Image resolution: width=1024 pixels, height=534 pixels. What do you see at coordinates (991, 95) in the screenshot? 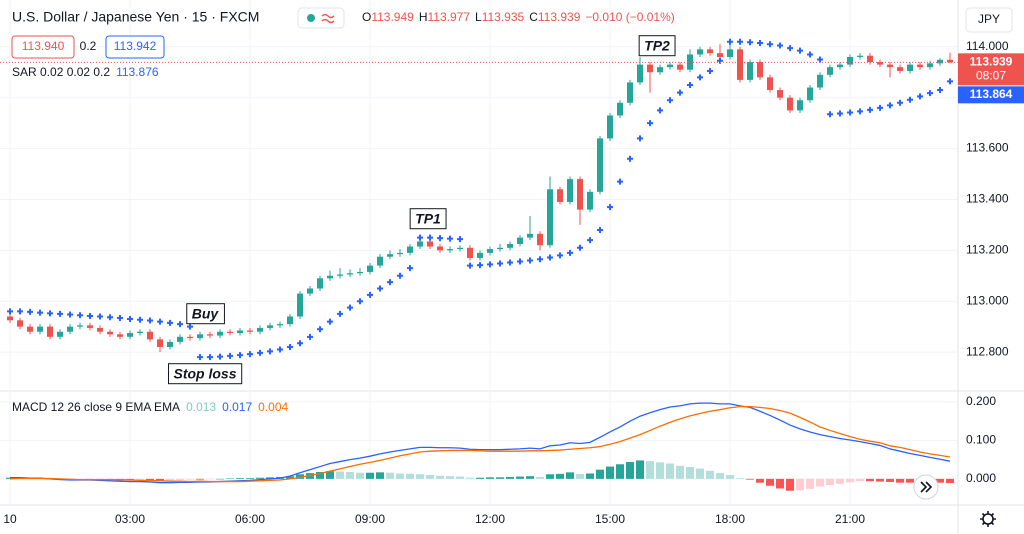
I see `sar-price-tag` at bounding box center [991, 95].